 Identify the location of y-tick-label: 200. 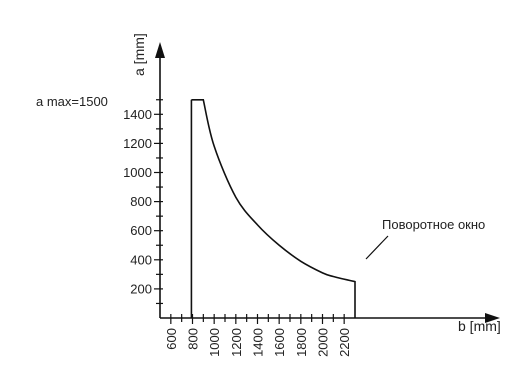
(141, 288).